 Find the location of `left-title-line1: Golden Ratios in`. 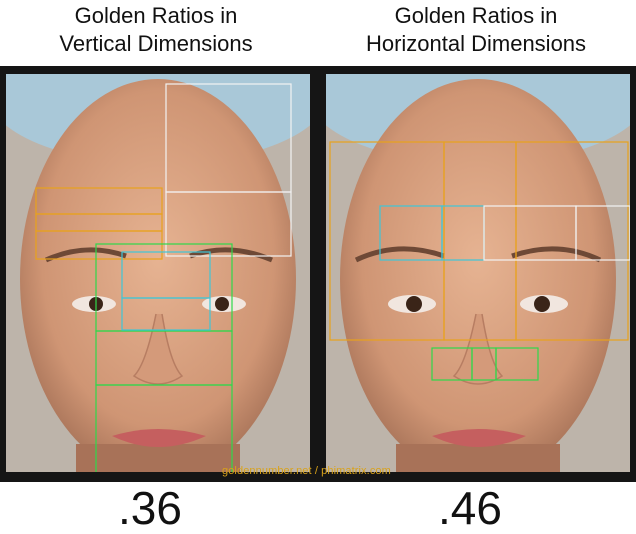

left-title-line1: Golden Ratios in is located at coordinates (156, 15).